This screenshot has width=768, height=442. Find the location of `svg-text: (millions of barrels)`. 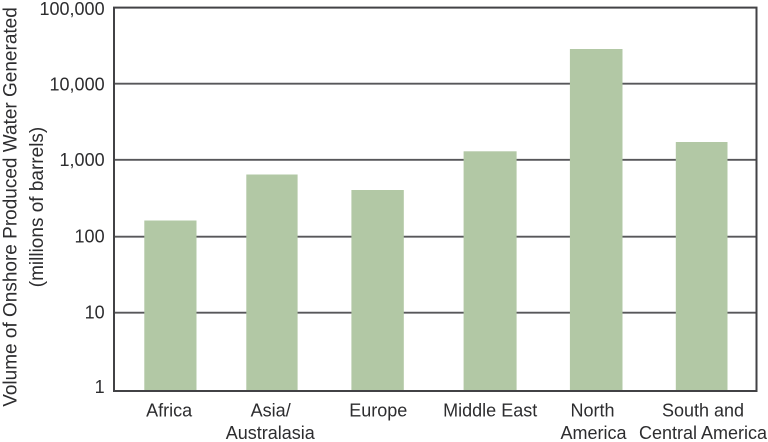

svg-text: (millions of barrels) is located at coordinates (37, 207).